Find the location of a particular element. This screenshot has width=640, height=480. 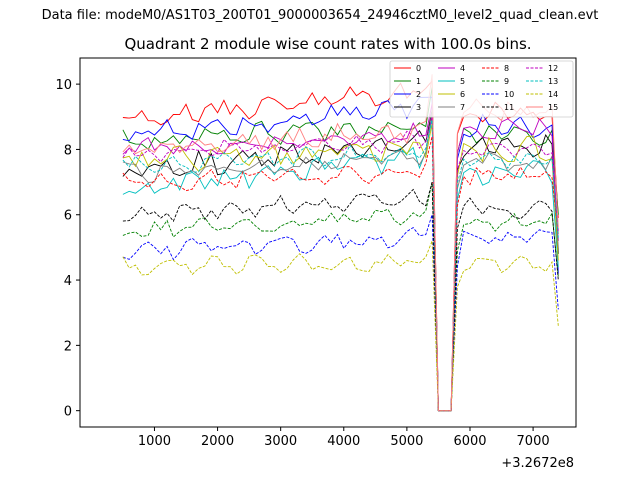

legend-label-13: 13 is located at coordinates (553, 81).